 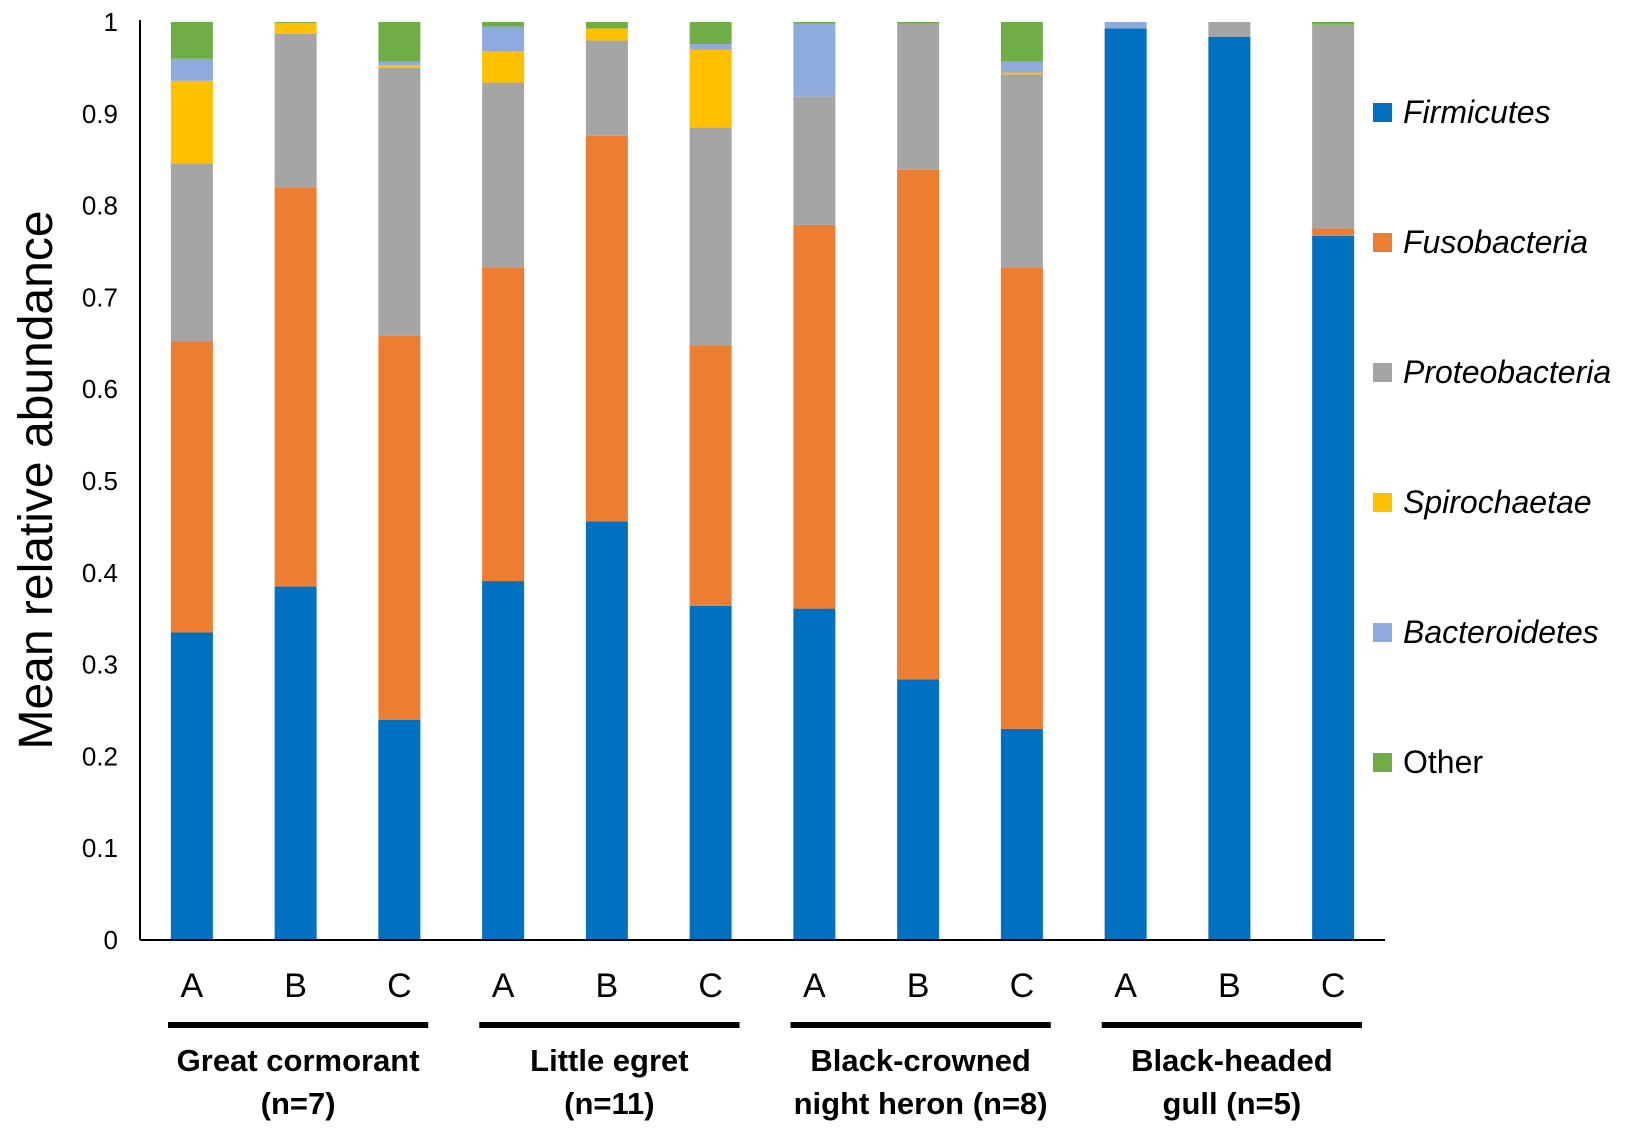 What do you see at coordinates (920, 1060) in the screenshot?
I see `group-label-3-line-1: Black-crowned` at bounding box center [920, 1060].